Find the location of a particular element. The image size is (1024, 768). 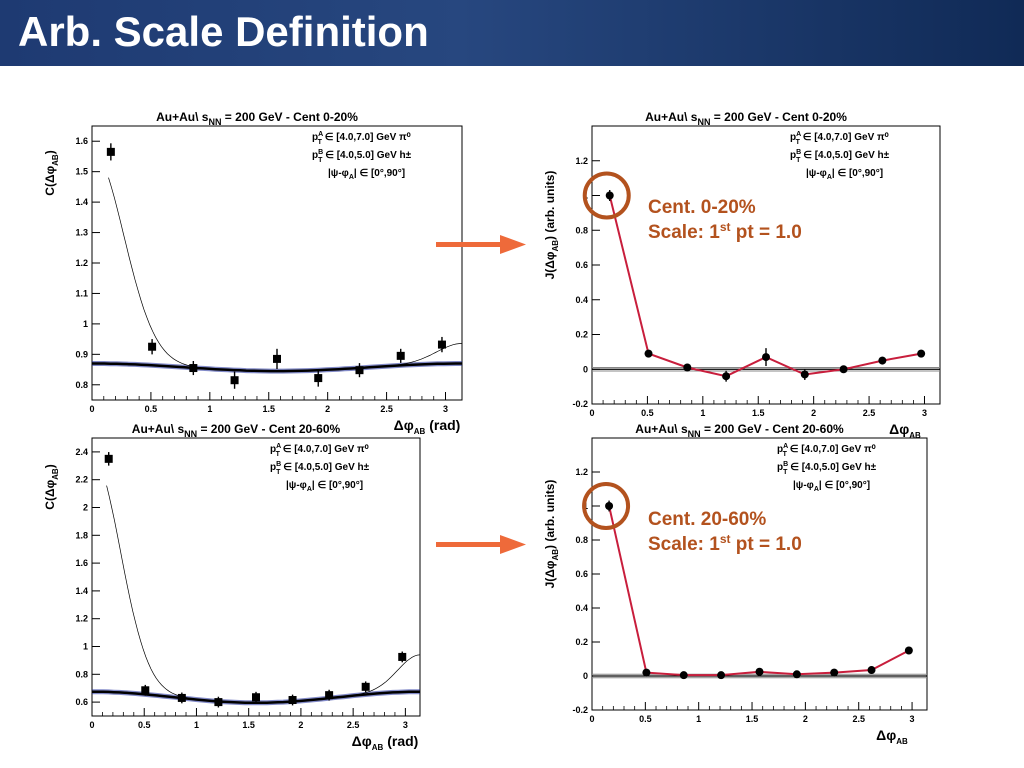

title-bar: Arb. Scale Definition is located at coordinates (512, 33).